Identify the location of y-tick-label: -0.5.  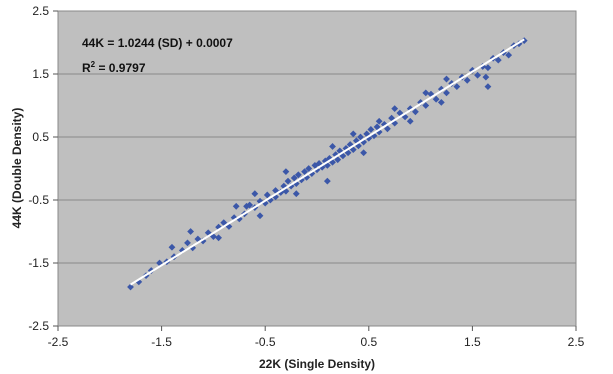
(38, 200).